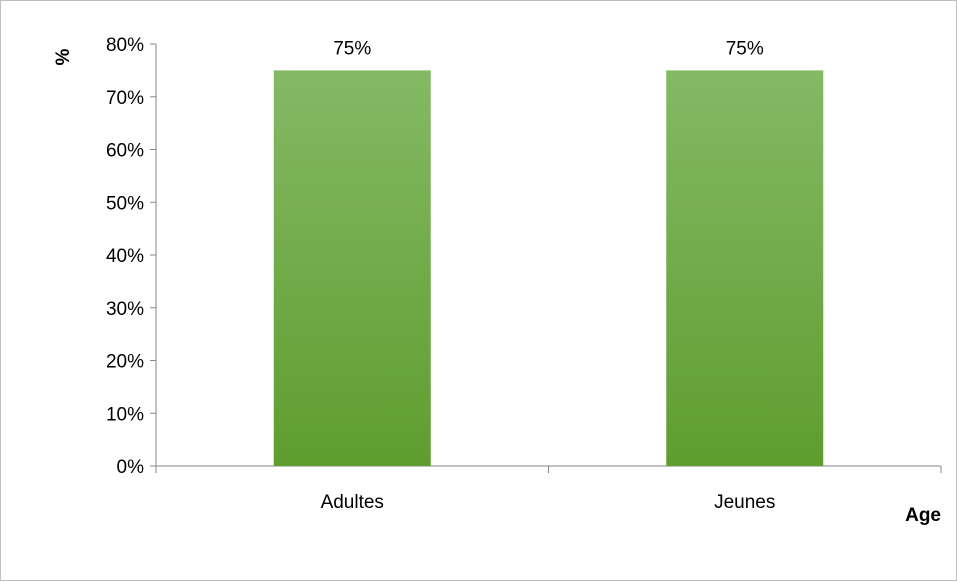  What do you see at coordinates (352, 268) in the screenshot?
I see `bar-adultes` at bounding box center [352, 268].